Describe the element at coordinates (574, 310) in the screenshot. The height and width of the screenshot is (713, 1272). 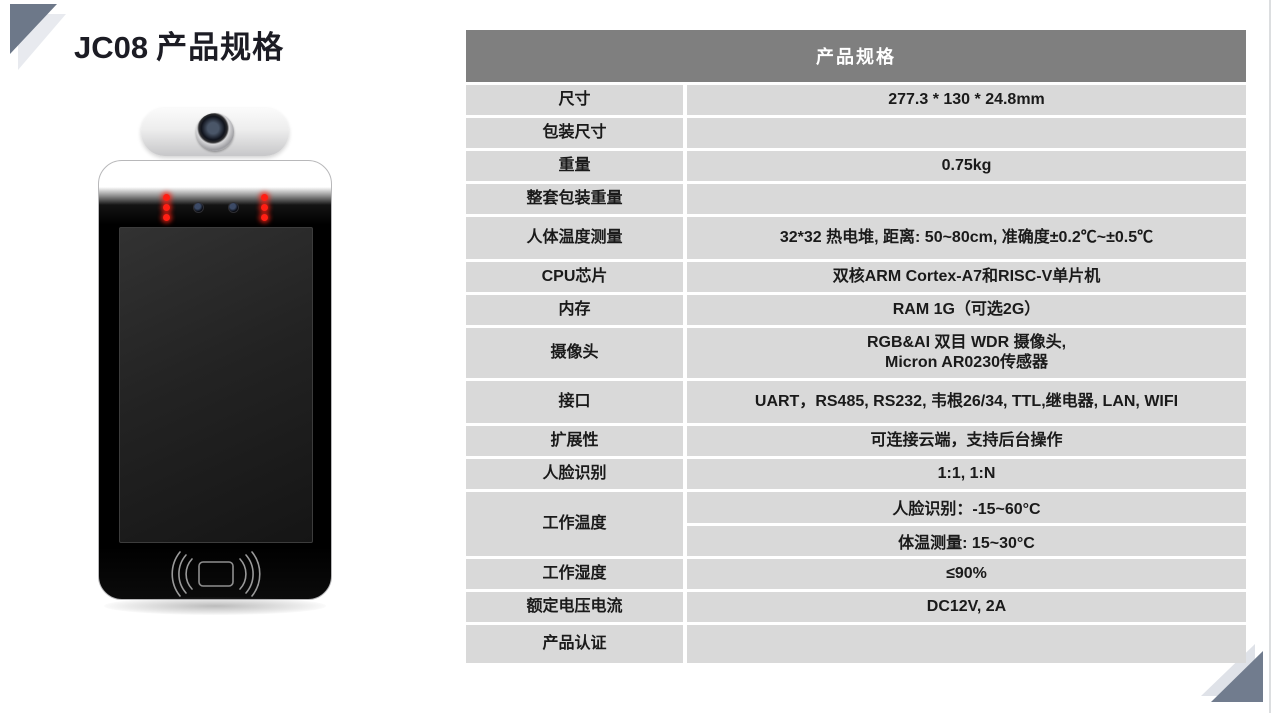
I see `spec-label: 内存` at that location.